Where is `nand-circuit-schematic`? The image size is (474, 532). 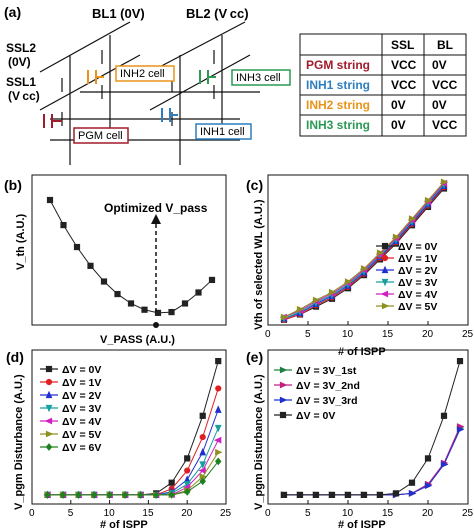 nand-circuit-schematic is located at coordinates (149, 93).